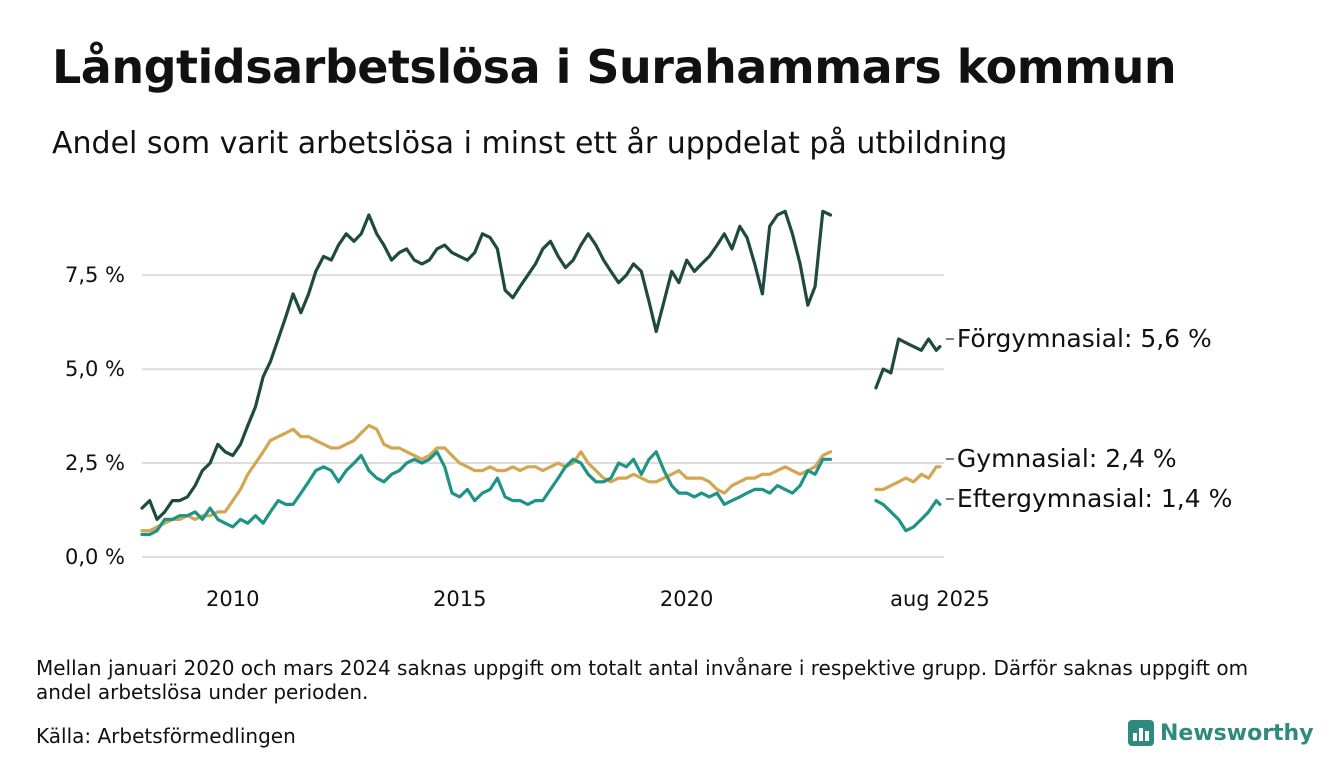 The height and width of the screenshot is (780, 1340). I want to click on brand-name: Newsworthy, so click(1237, 733).